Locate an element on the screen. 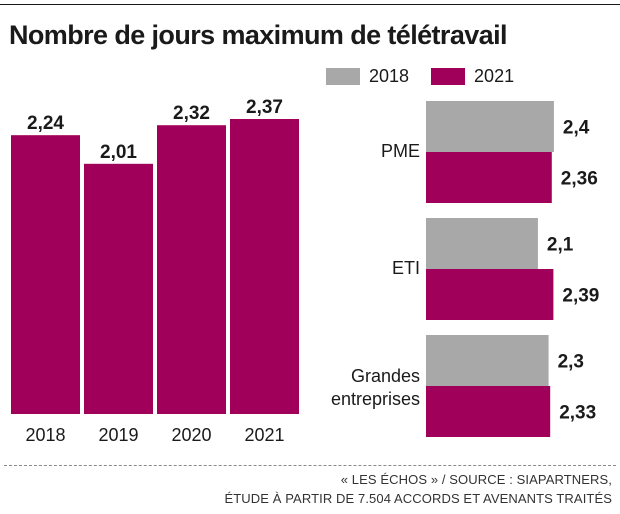  x-tick-label-2019: 2019 is located at coordinates (118, 435).